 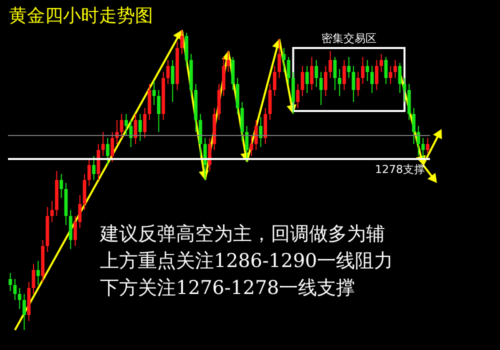 What do you see at coordinates (228, 288) in the screenshot?
I see `annotation: 下方关注1276-1278一线支撑` at bounding box center [228, 288].